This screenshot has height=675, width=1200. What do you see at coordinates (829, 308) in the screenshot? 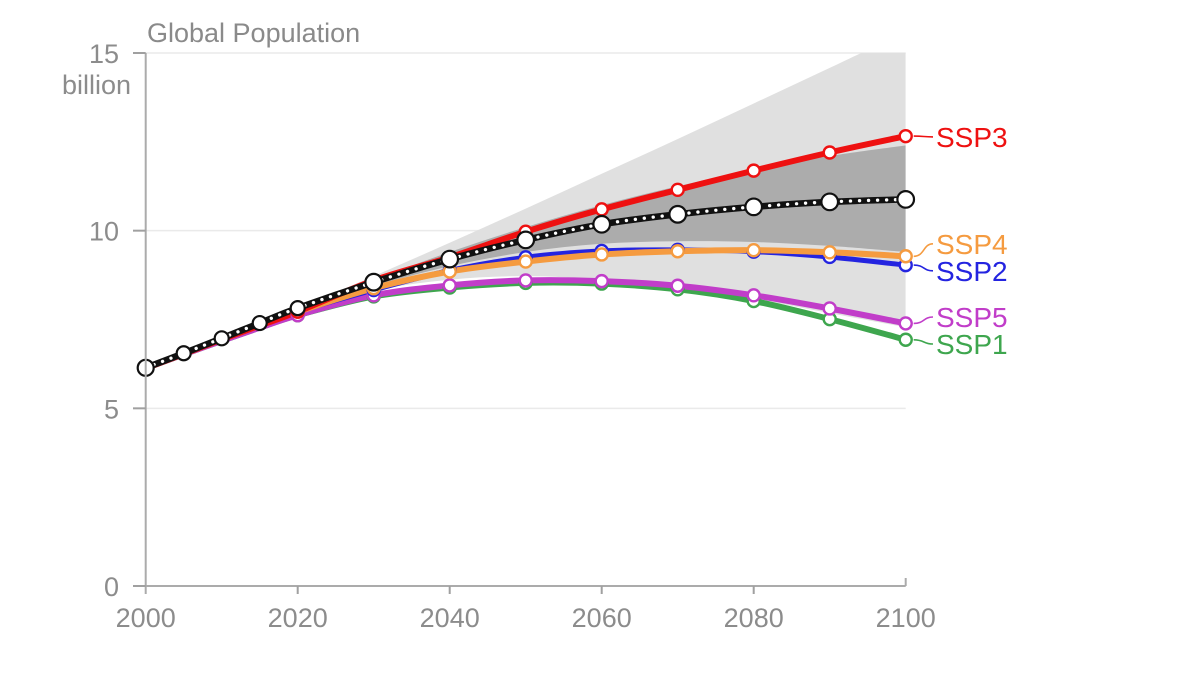
I see `marker-SSP5-2090` at bounding box center [829, 308].